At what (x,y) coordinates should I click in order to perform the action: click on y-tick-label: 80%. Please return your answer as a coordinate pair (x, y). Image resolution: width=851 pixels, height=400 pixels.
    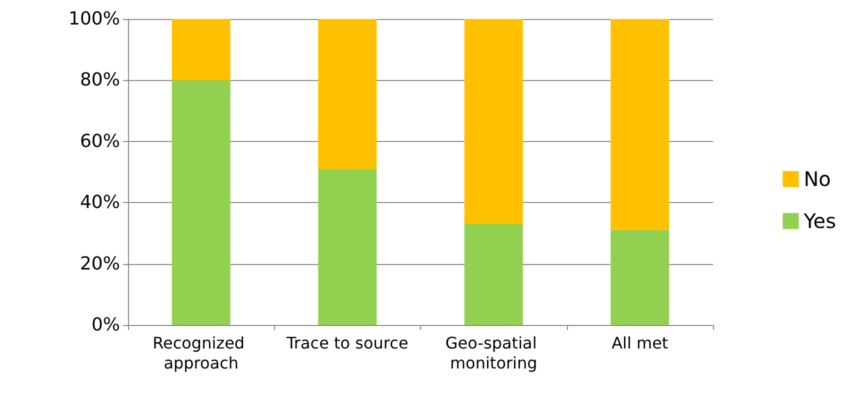
    Looking at the image, I should click on (100, 80).